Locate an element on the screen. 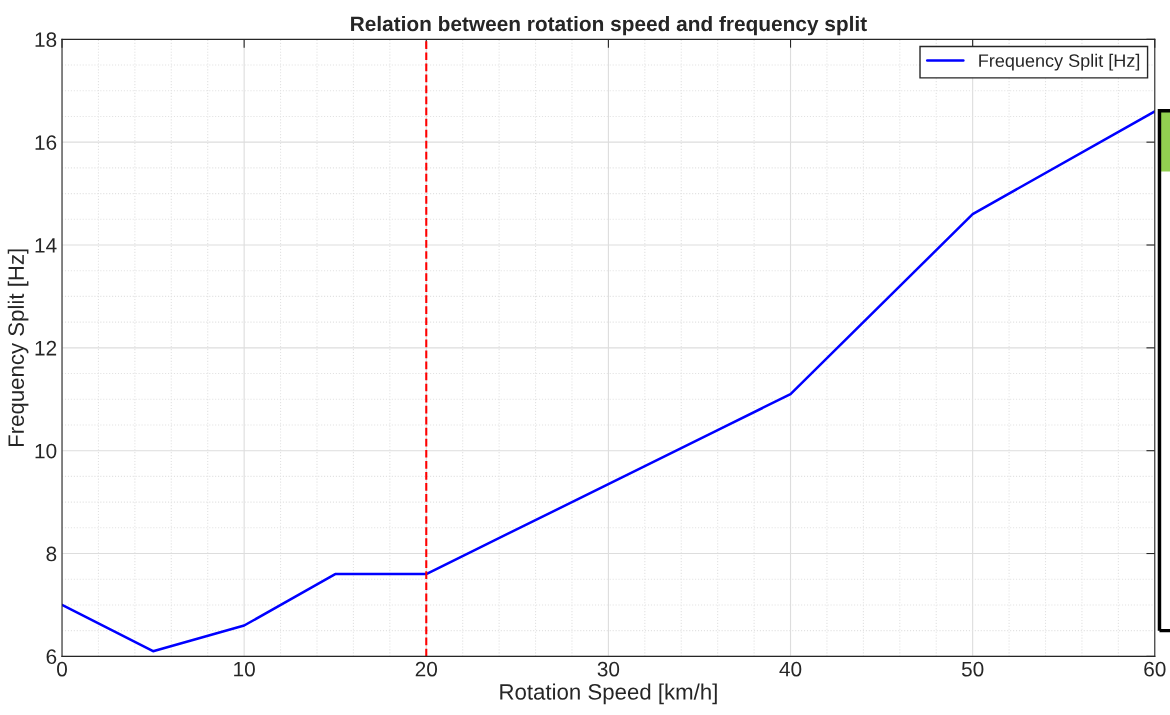 The image size is (1170, 715). x-tick-label: 0 is located at coordinates (62, 669).